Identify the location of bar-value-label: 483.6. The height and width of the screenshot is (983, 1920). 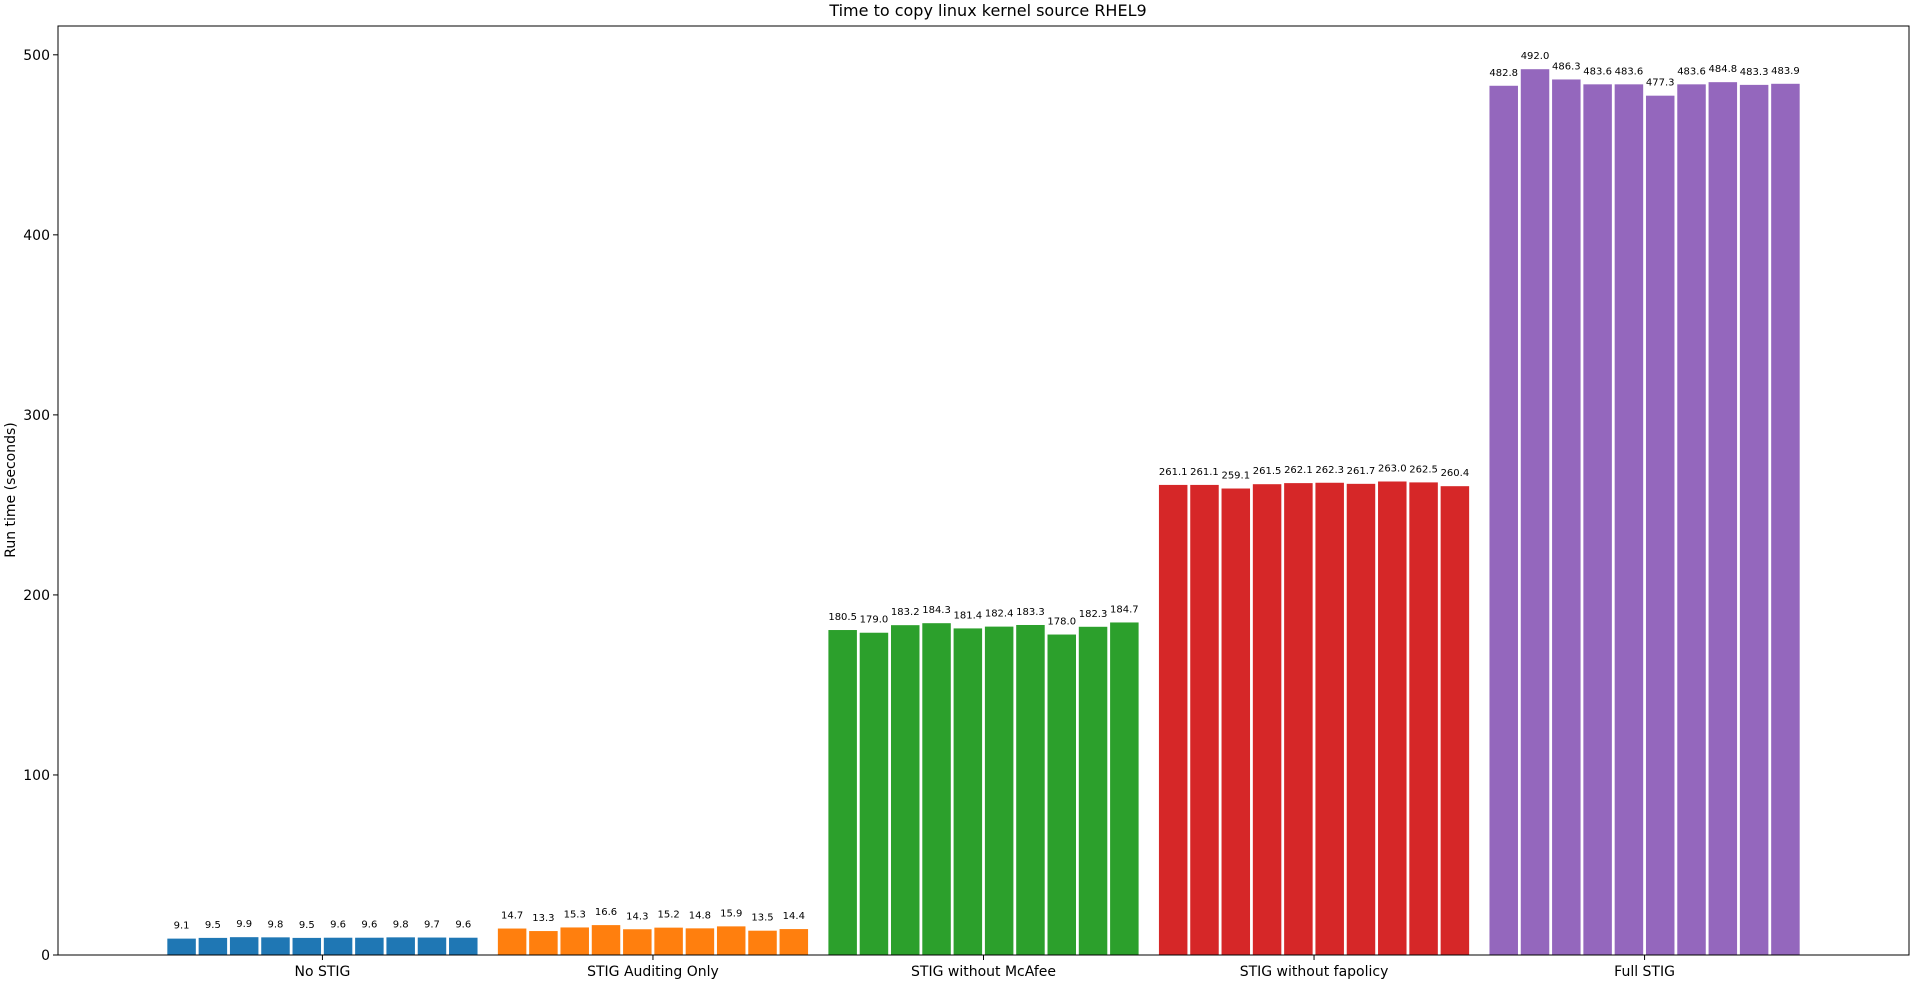
(1597, 71).